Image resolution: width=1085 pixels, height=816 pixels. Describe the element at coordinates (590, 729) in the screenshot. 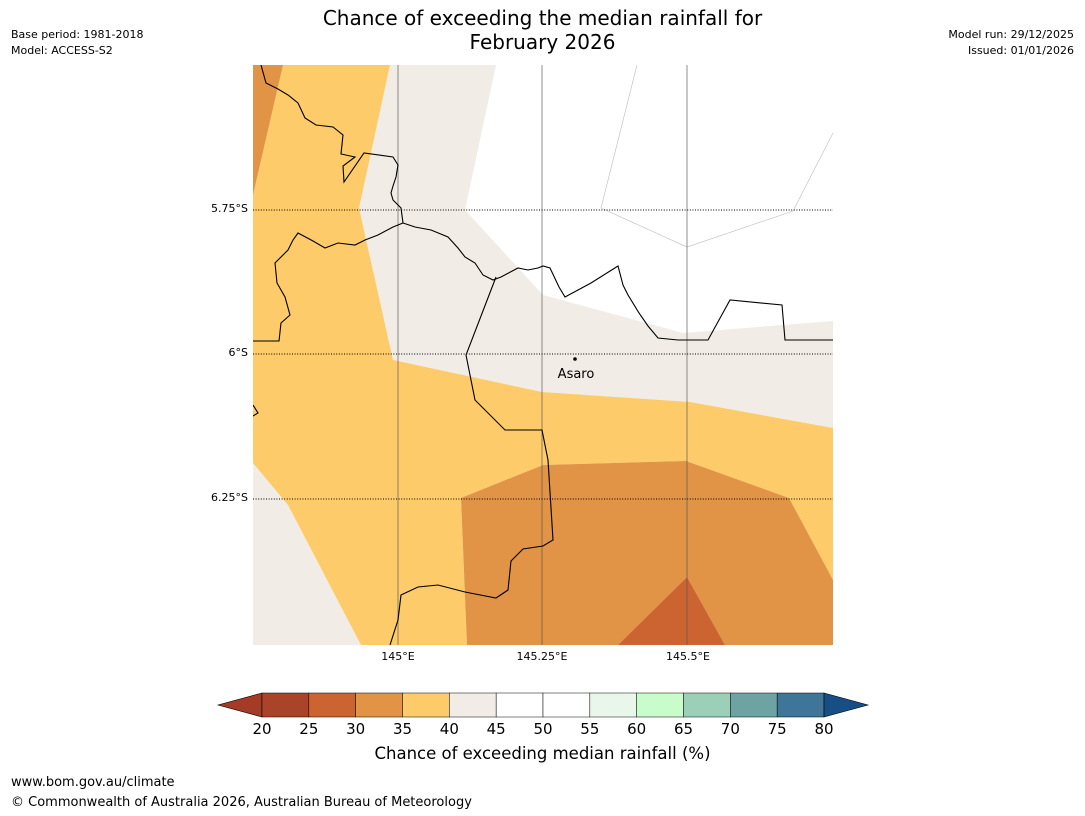

I see `colorbar-tick-label: 55` at that location.